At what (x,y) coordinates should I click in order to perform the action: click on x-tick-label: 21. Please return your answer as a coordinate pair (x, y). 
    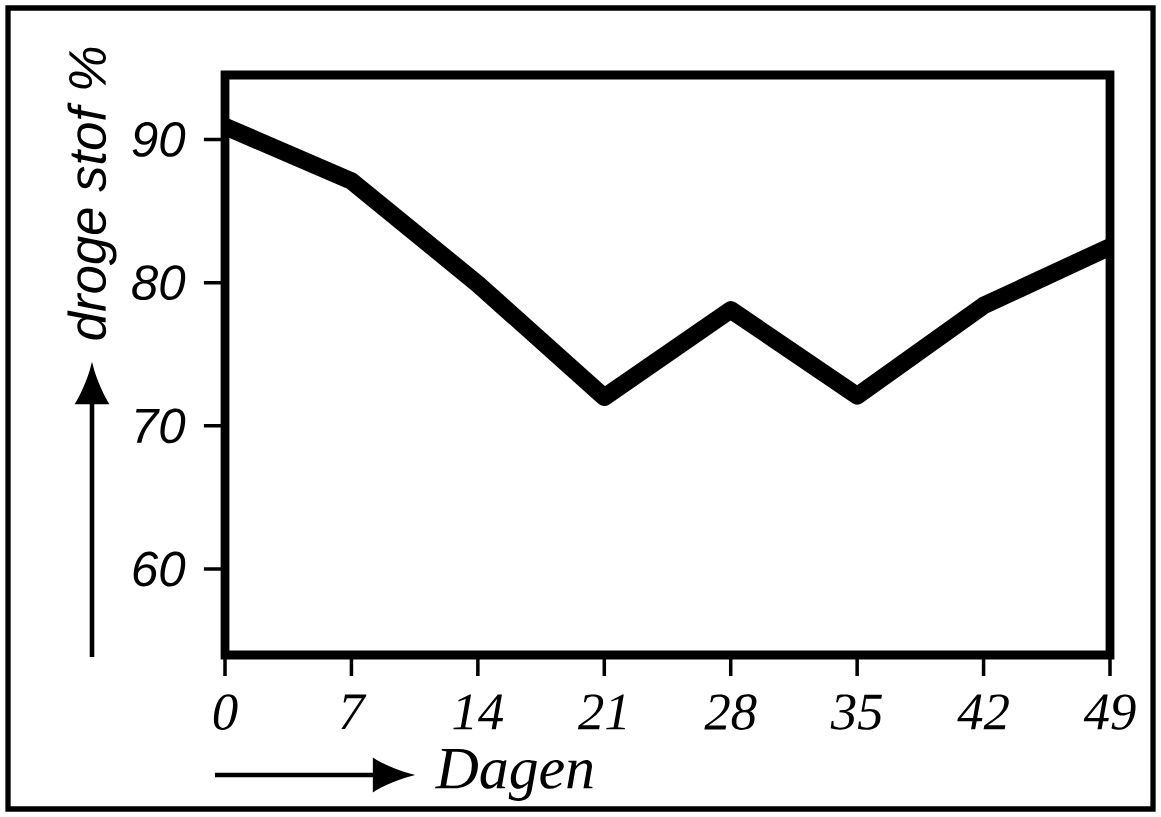
    Looking at the image, I should click on (601, 712).